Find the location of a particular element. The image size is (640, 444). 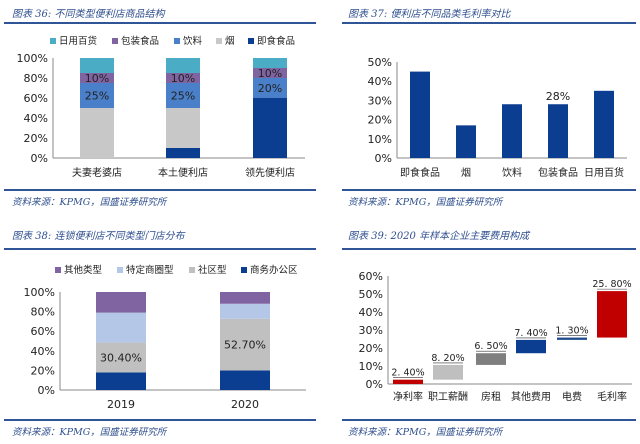

x-tick-label: 本土便利店 is located at coordinates (183, 172).